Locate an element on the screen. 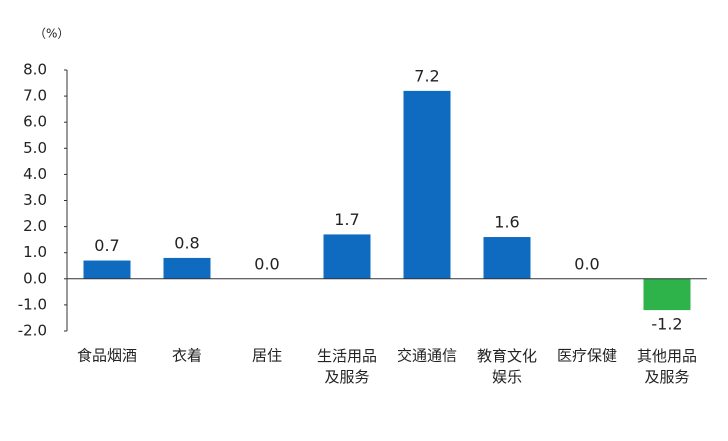 Image resolution: width=728 pixels, height=441 pixels. x-tick-label: 衣着 is located at coordinates (187, 356).